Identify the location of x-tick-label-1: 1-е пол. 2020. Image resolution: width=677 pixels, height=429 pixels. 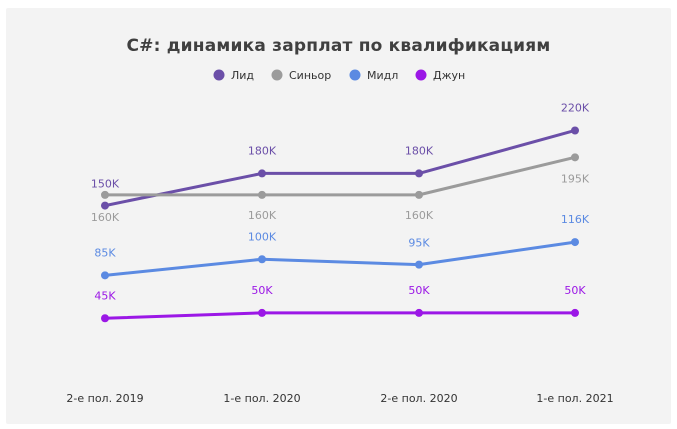
(261, 398).